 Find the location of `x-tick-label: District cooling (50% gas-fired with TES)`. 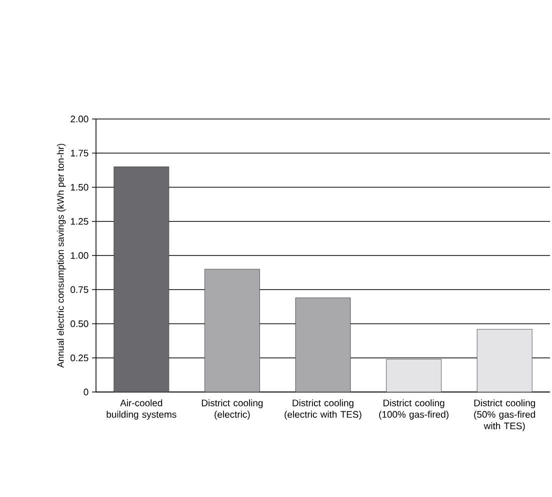

x-tick-label: District cooling (50% gas-fired with TES) is located at coordinates (505, 415).